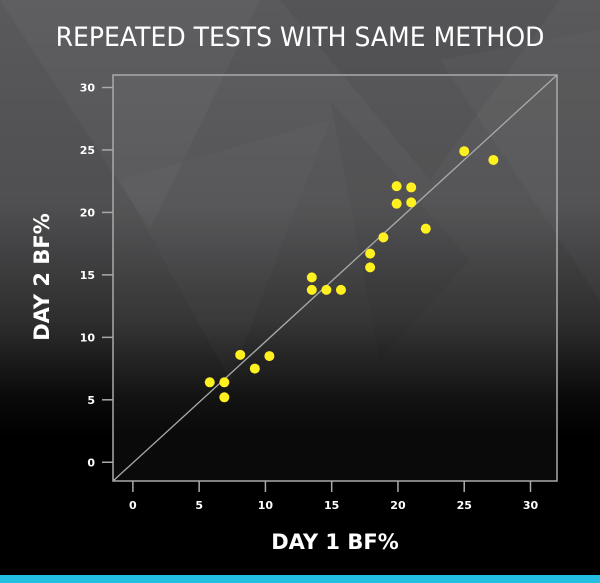 The width and height of the screenshot is (600, 583). What do you see at coordinates (42, 277) in the screenshot?
I see `y-axis-label: DAY 2 BF%` at bounding box center [42, 277].